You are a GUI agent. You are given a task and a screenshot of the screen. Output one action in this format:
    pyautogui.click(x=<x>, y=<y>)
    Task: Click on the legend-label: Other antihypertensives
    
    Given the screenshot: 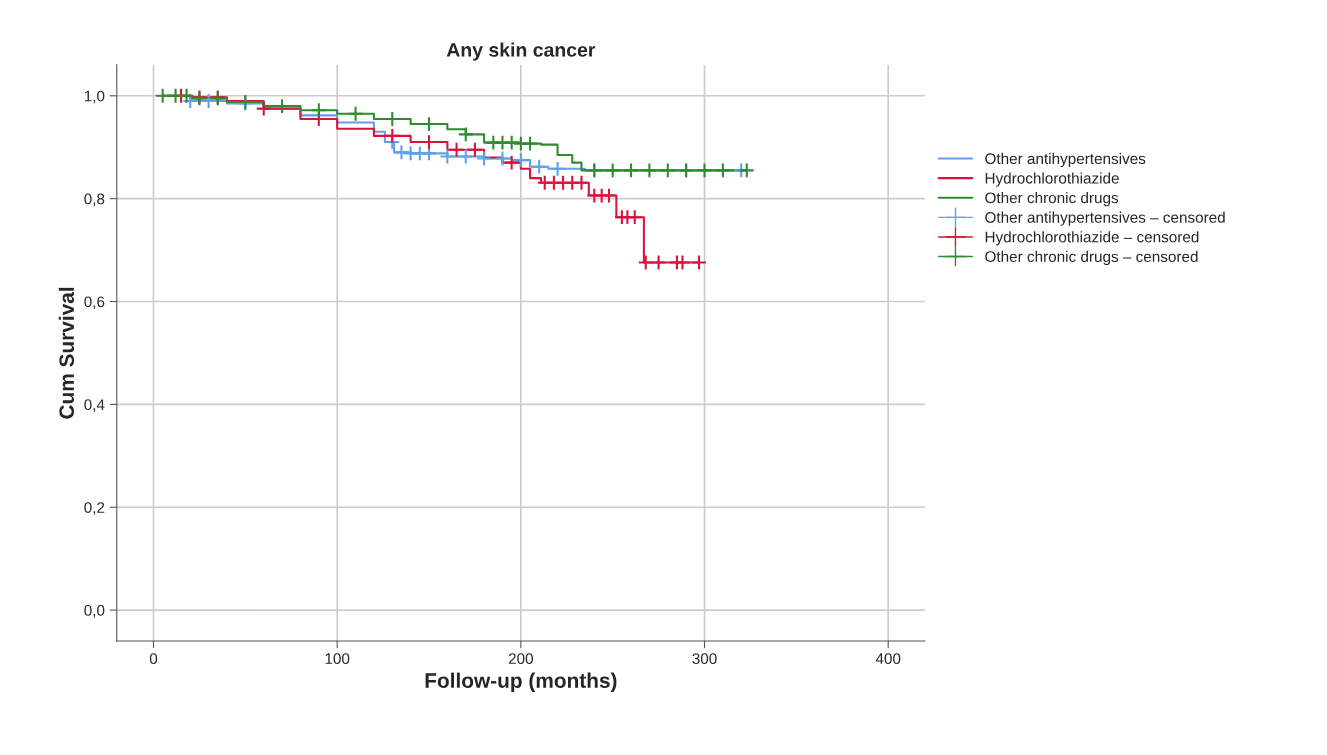 What is the action you would take?
    pyautogui.click(x=1065, y=160)
    